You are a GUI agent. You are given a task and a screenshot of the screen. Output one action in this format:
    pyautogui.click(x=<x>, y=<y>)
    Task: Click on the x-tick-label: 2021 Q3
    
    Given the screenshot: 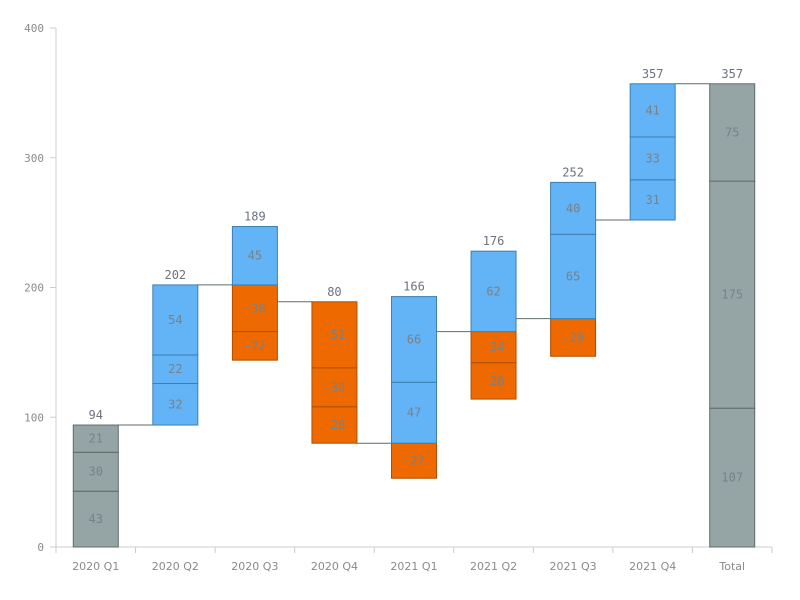 What is the action you would take?
    pyautogui.click(x=573, y=566)
    